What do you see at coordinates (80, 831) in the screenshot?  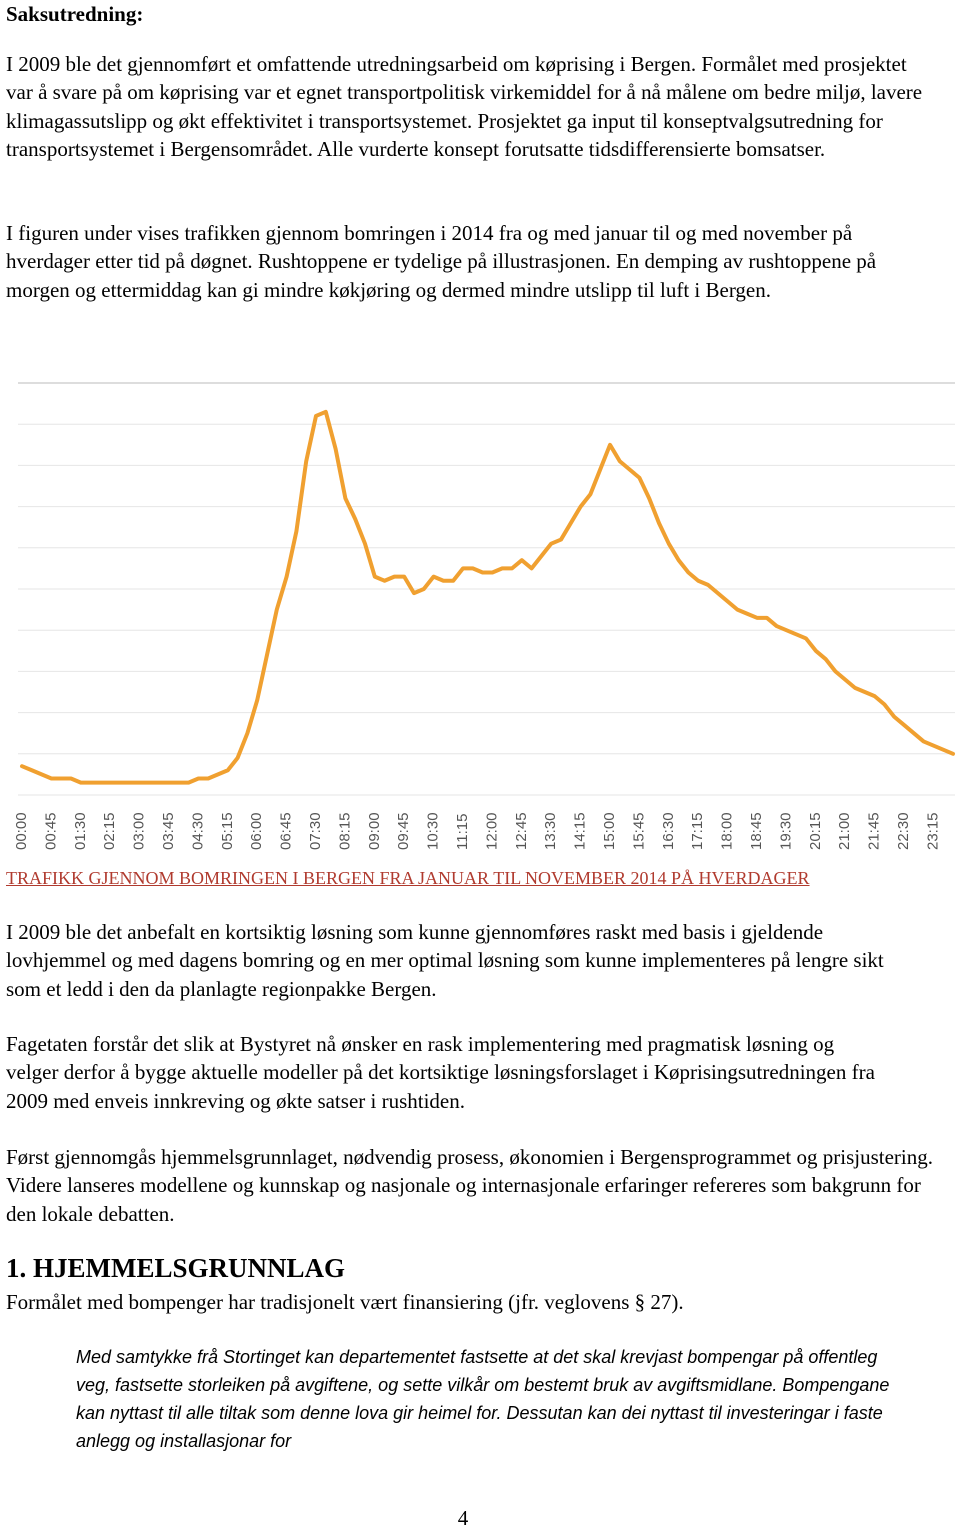 I see `x-tick-label: 01:30` at bounding box center [80, 831].